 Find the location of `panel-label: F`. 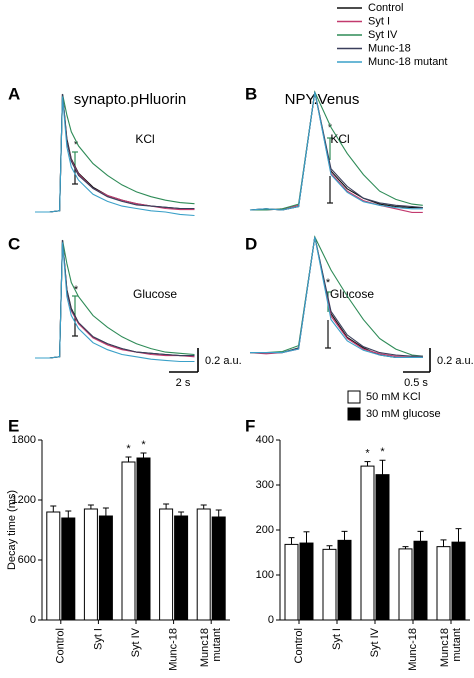

panel-label: F is located at coordinates (250, 425).